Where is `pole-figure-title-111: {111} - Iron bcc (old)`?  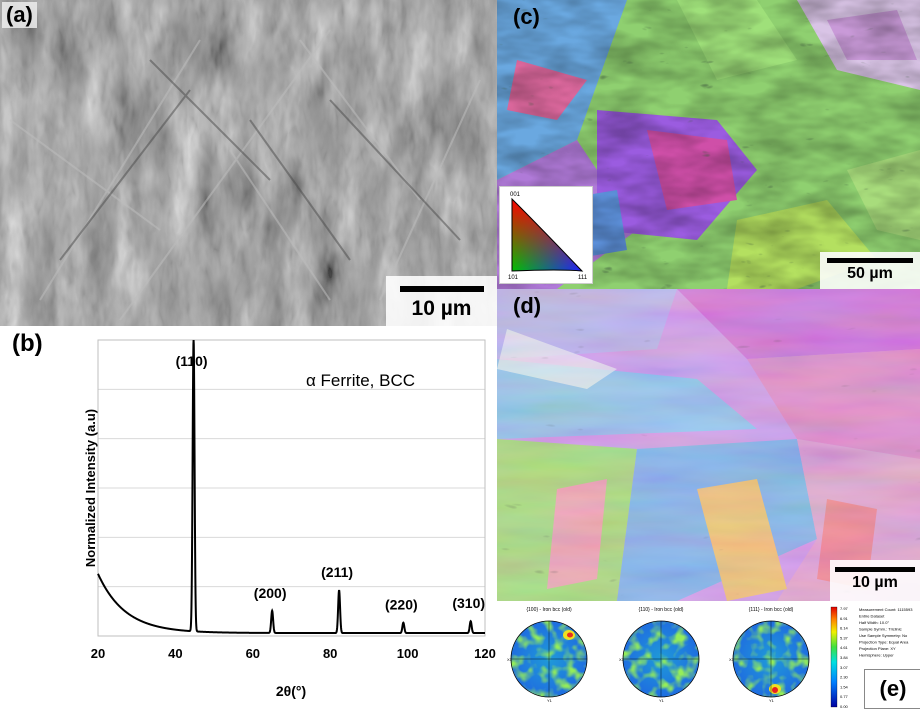
pole-figure-title-111: {111} - Iron bcc (old) is located at coordinates (771, 610).